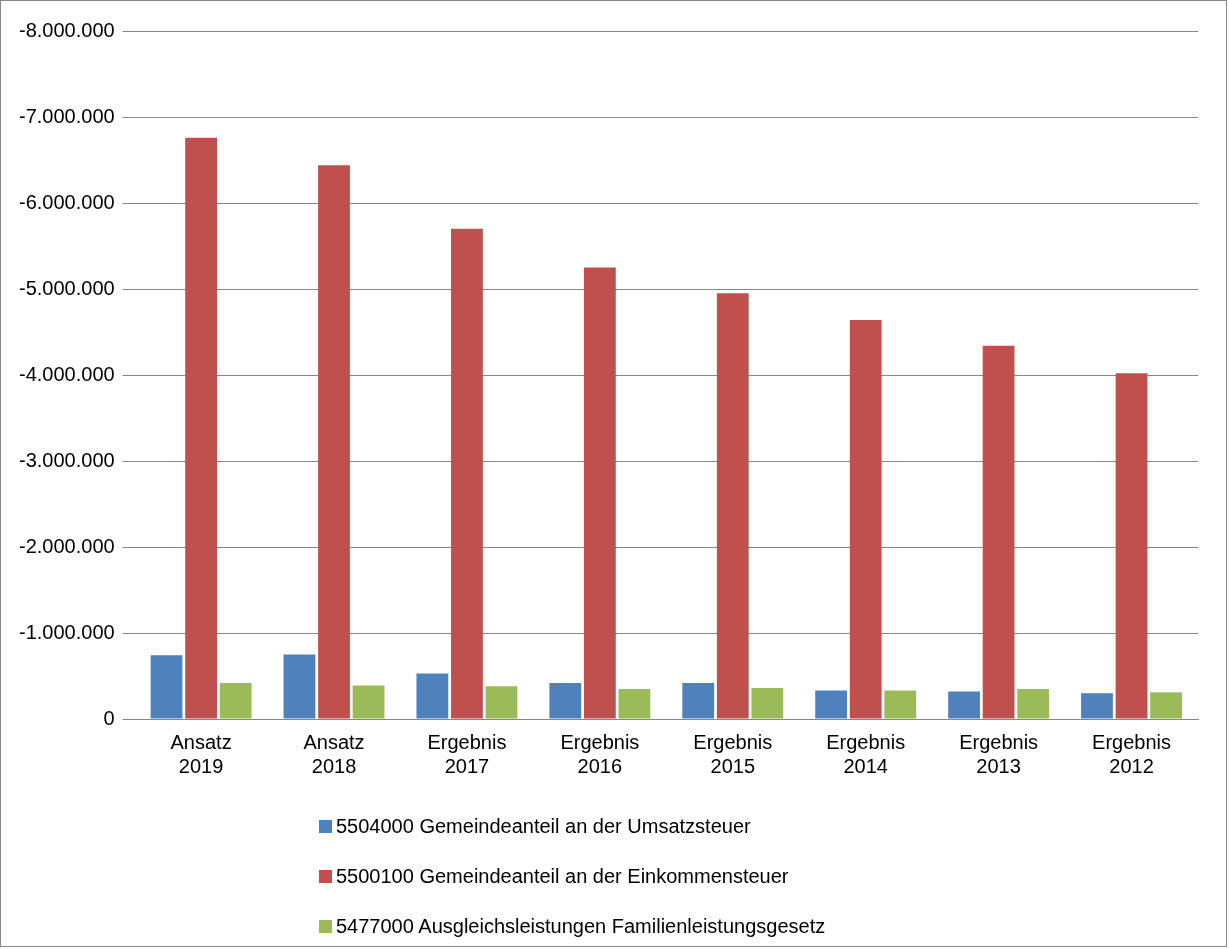 This screenshot has width=1229, height=949. I want to click on y-tick-label: -1.000.000, so click(66, 631).